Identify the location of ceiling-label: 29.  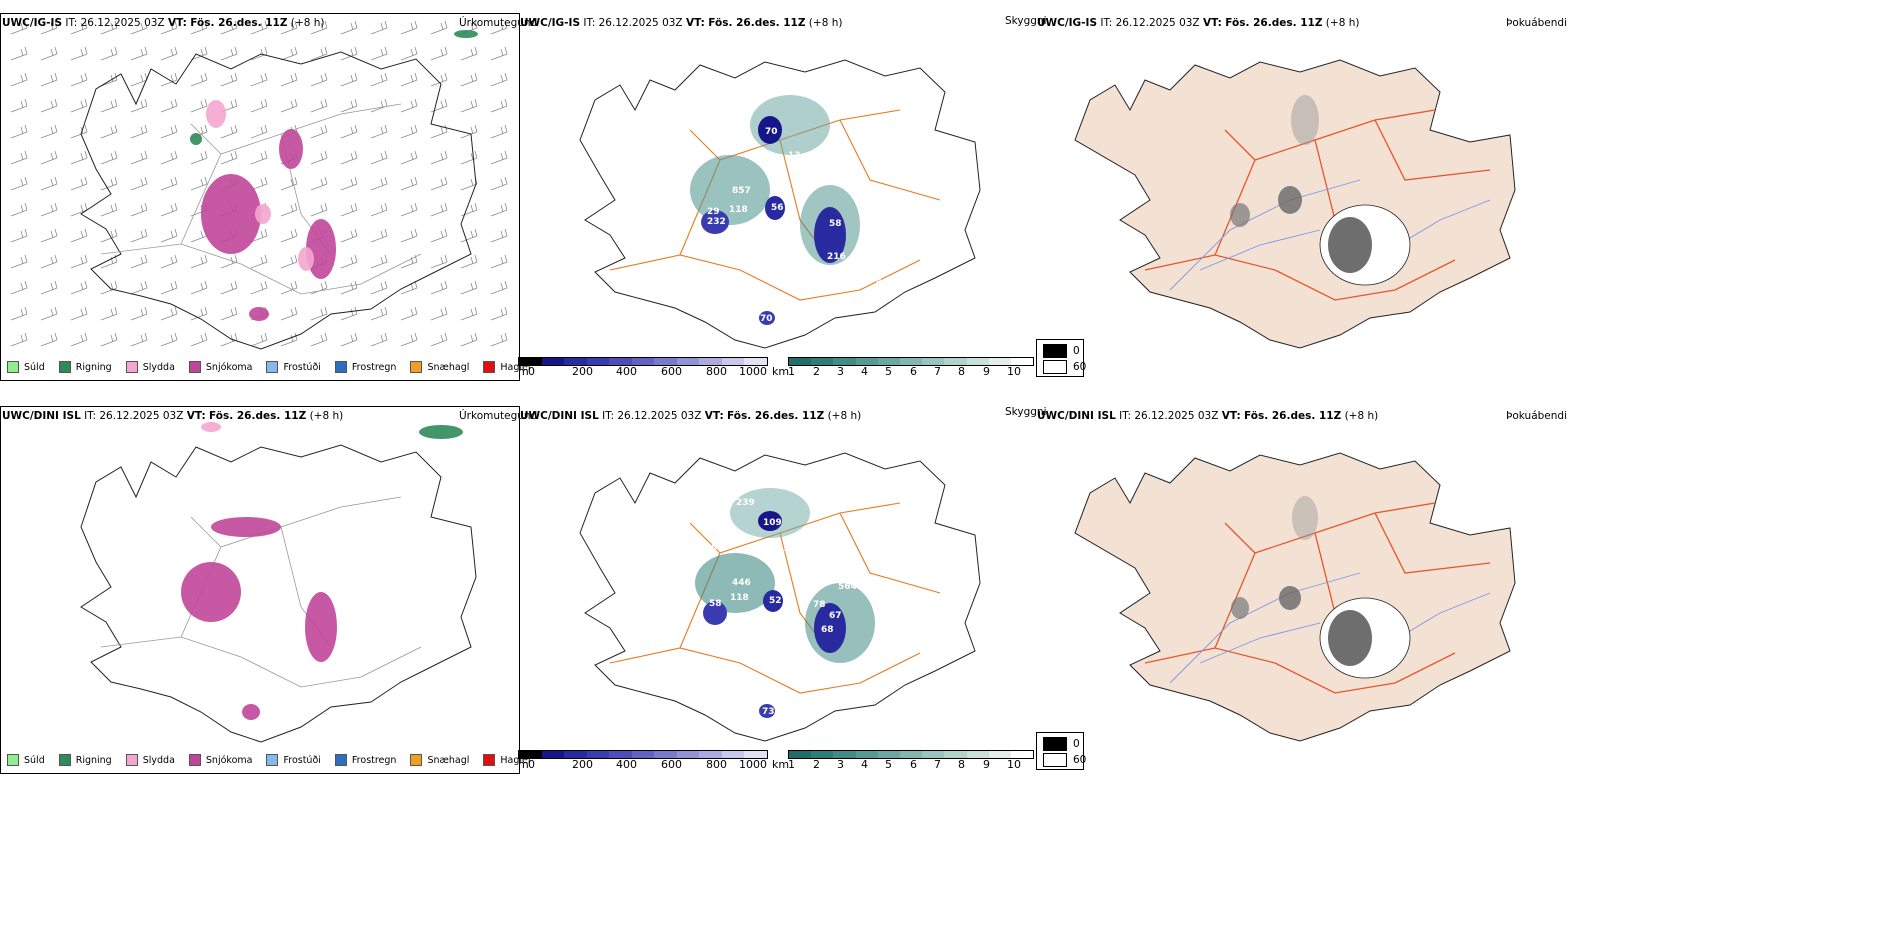
(713, 212).